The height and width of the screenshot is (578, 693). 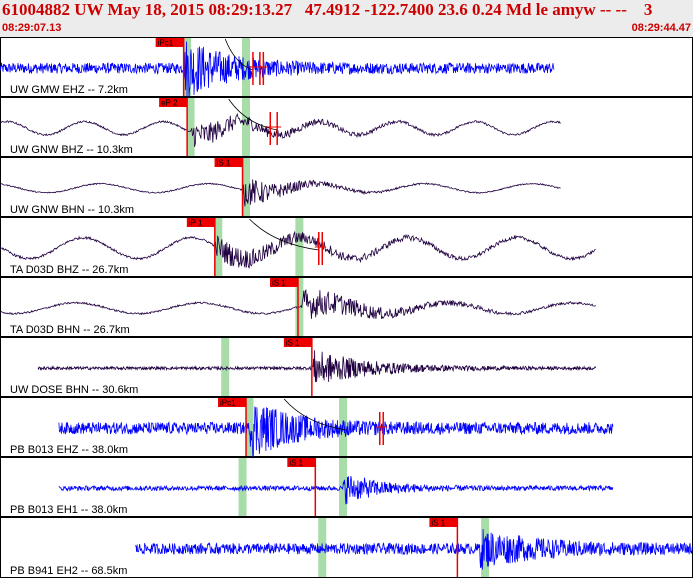 What do you see at coordinates (69, 270) in the screenshot?
I see `channel-label: TA D03D BHZ -- 26.7km` at bounding box center [69, 270].